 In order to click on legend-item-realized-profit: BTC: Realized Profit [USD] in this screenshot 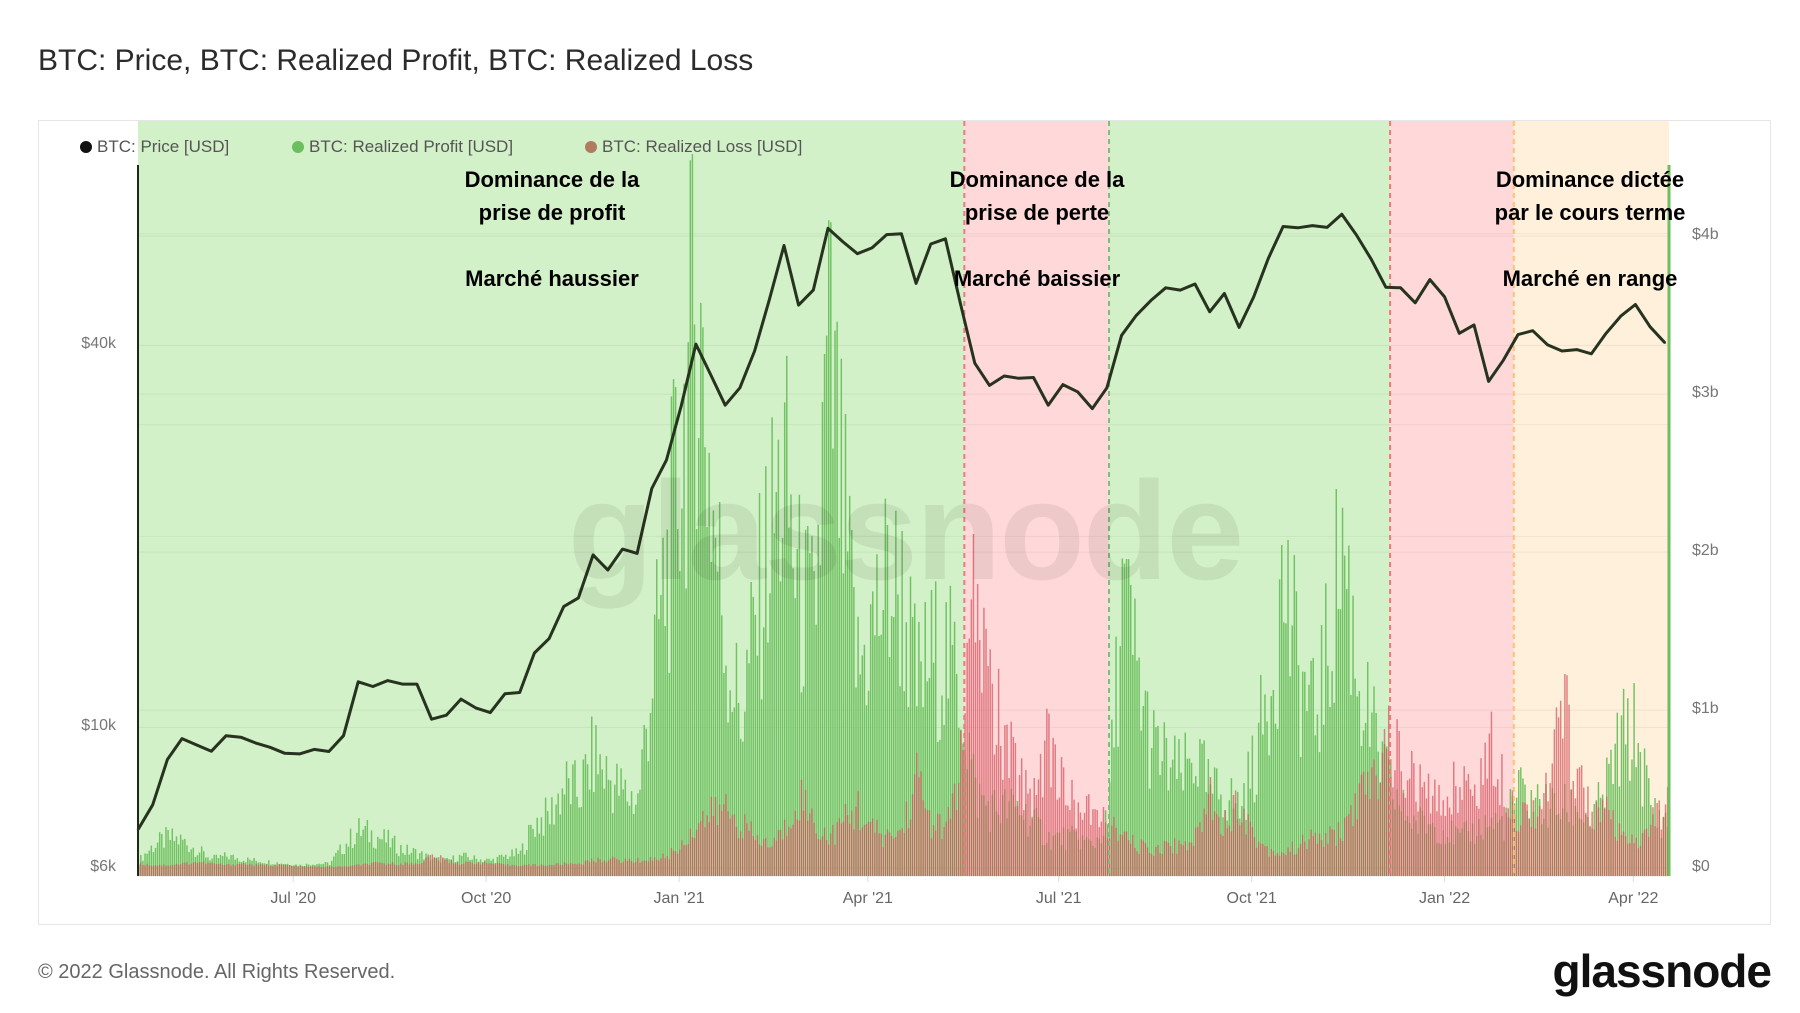, I will do `click(402, 147)`.